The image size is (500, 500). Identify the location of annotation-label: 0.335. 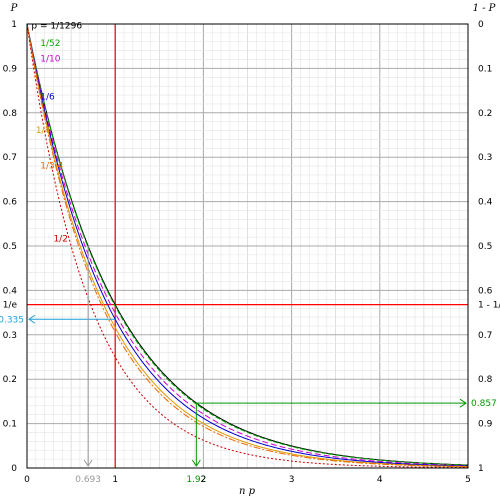
(12, 320).